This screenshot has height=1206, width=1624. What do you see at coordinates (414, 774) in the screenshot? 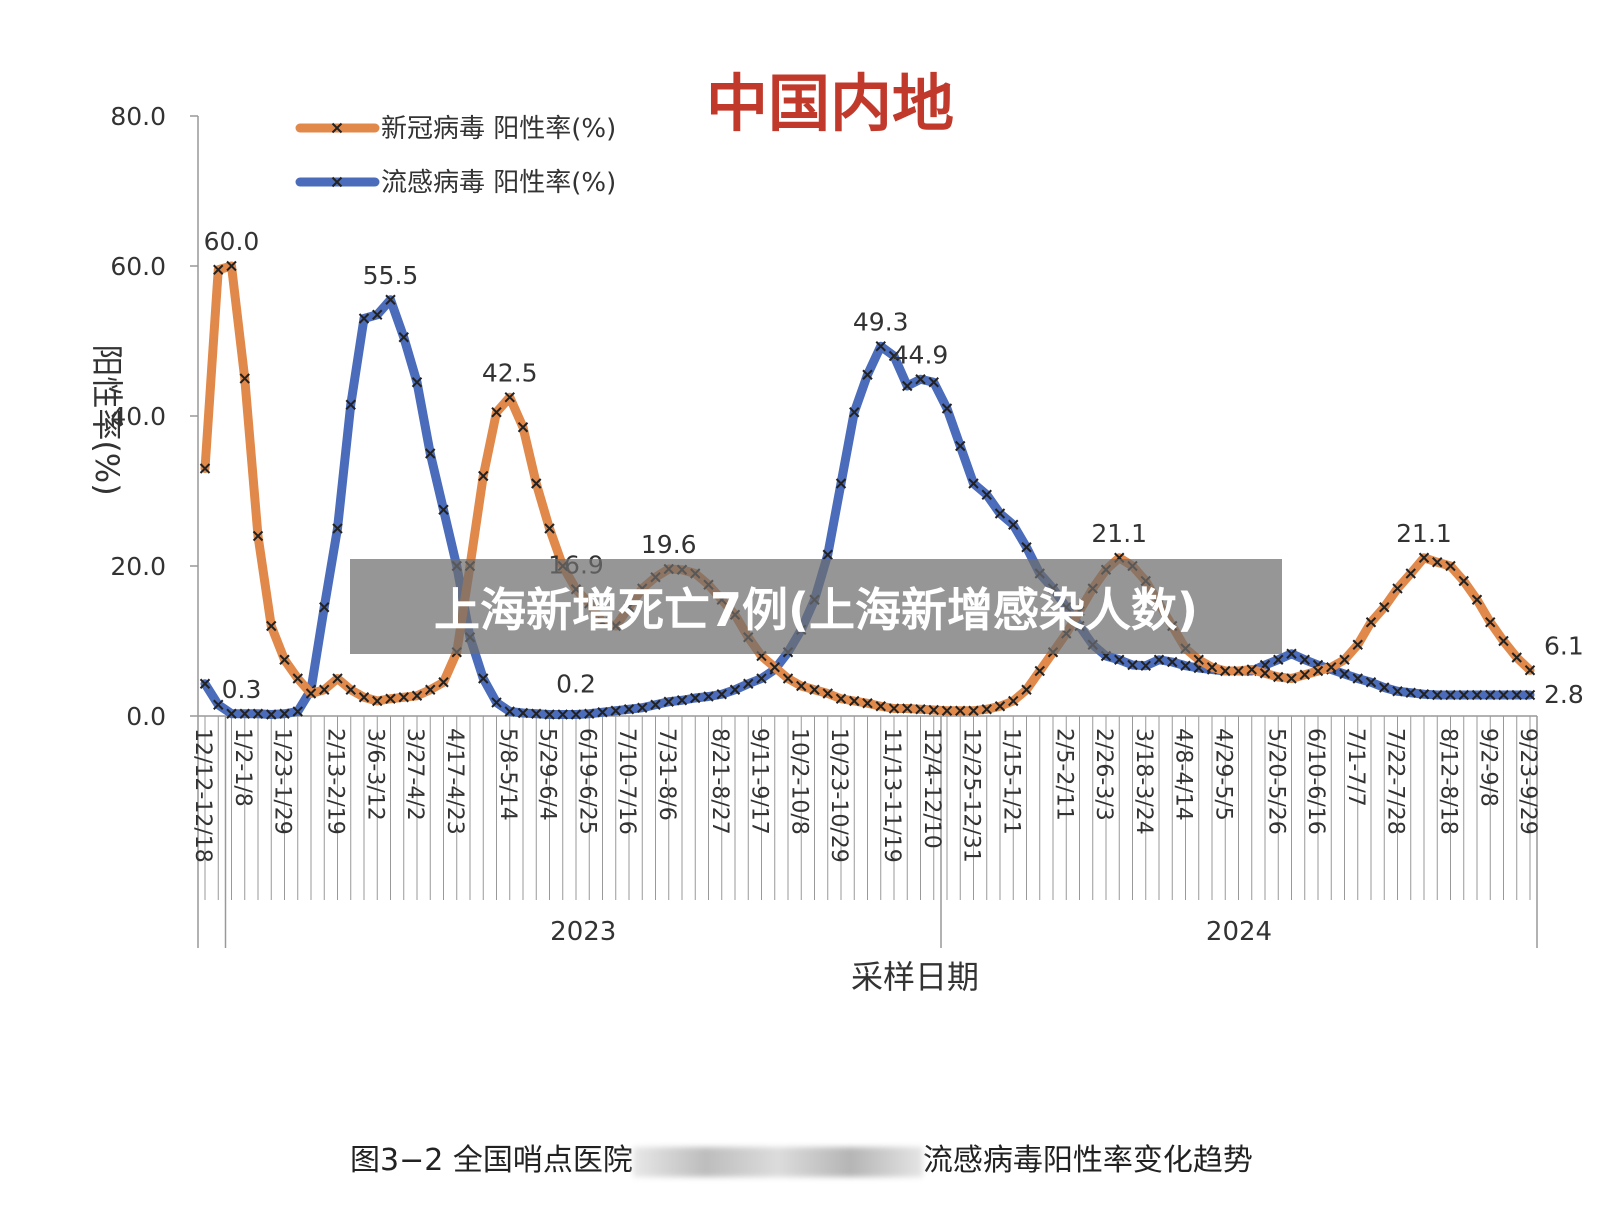
I see `x-tick-label: 3/27-4/2` at bounding box center [414, 774].